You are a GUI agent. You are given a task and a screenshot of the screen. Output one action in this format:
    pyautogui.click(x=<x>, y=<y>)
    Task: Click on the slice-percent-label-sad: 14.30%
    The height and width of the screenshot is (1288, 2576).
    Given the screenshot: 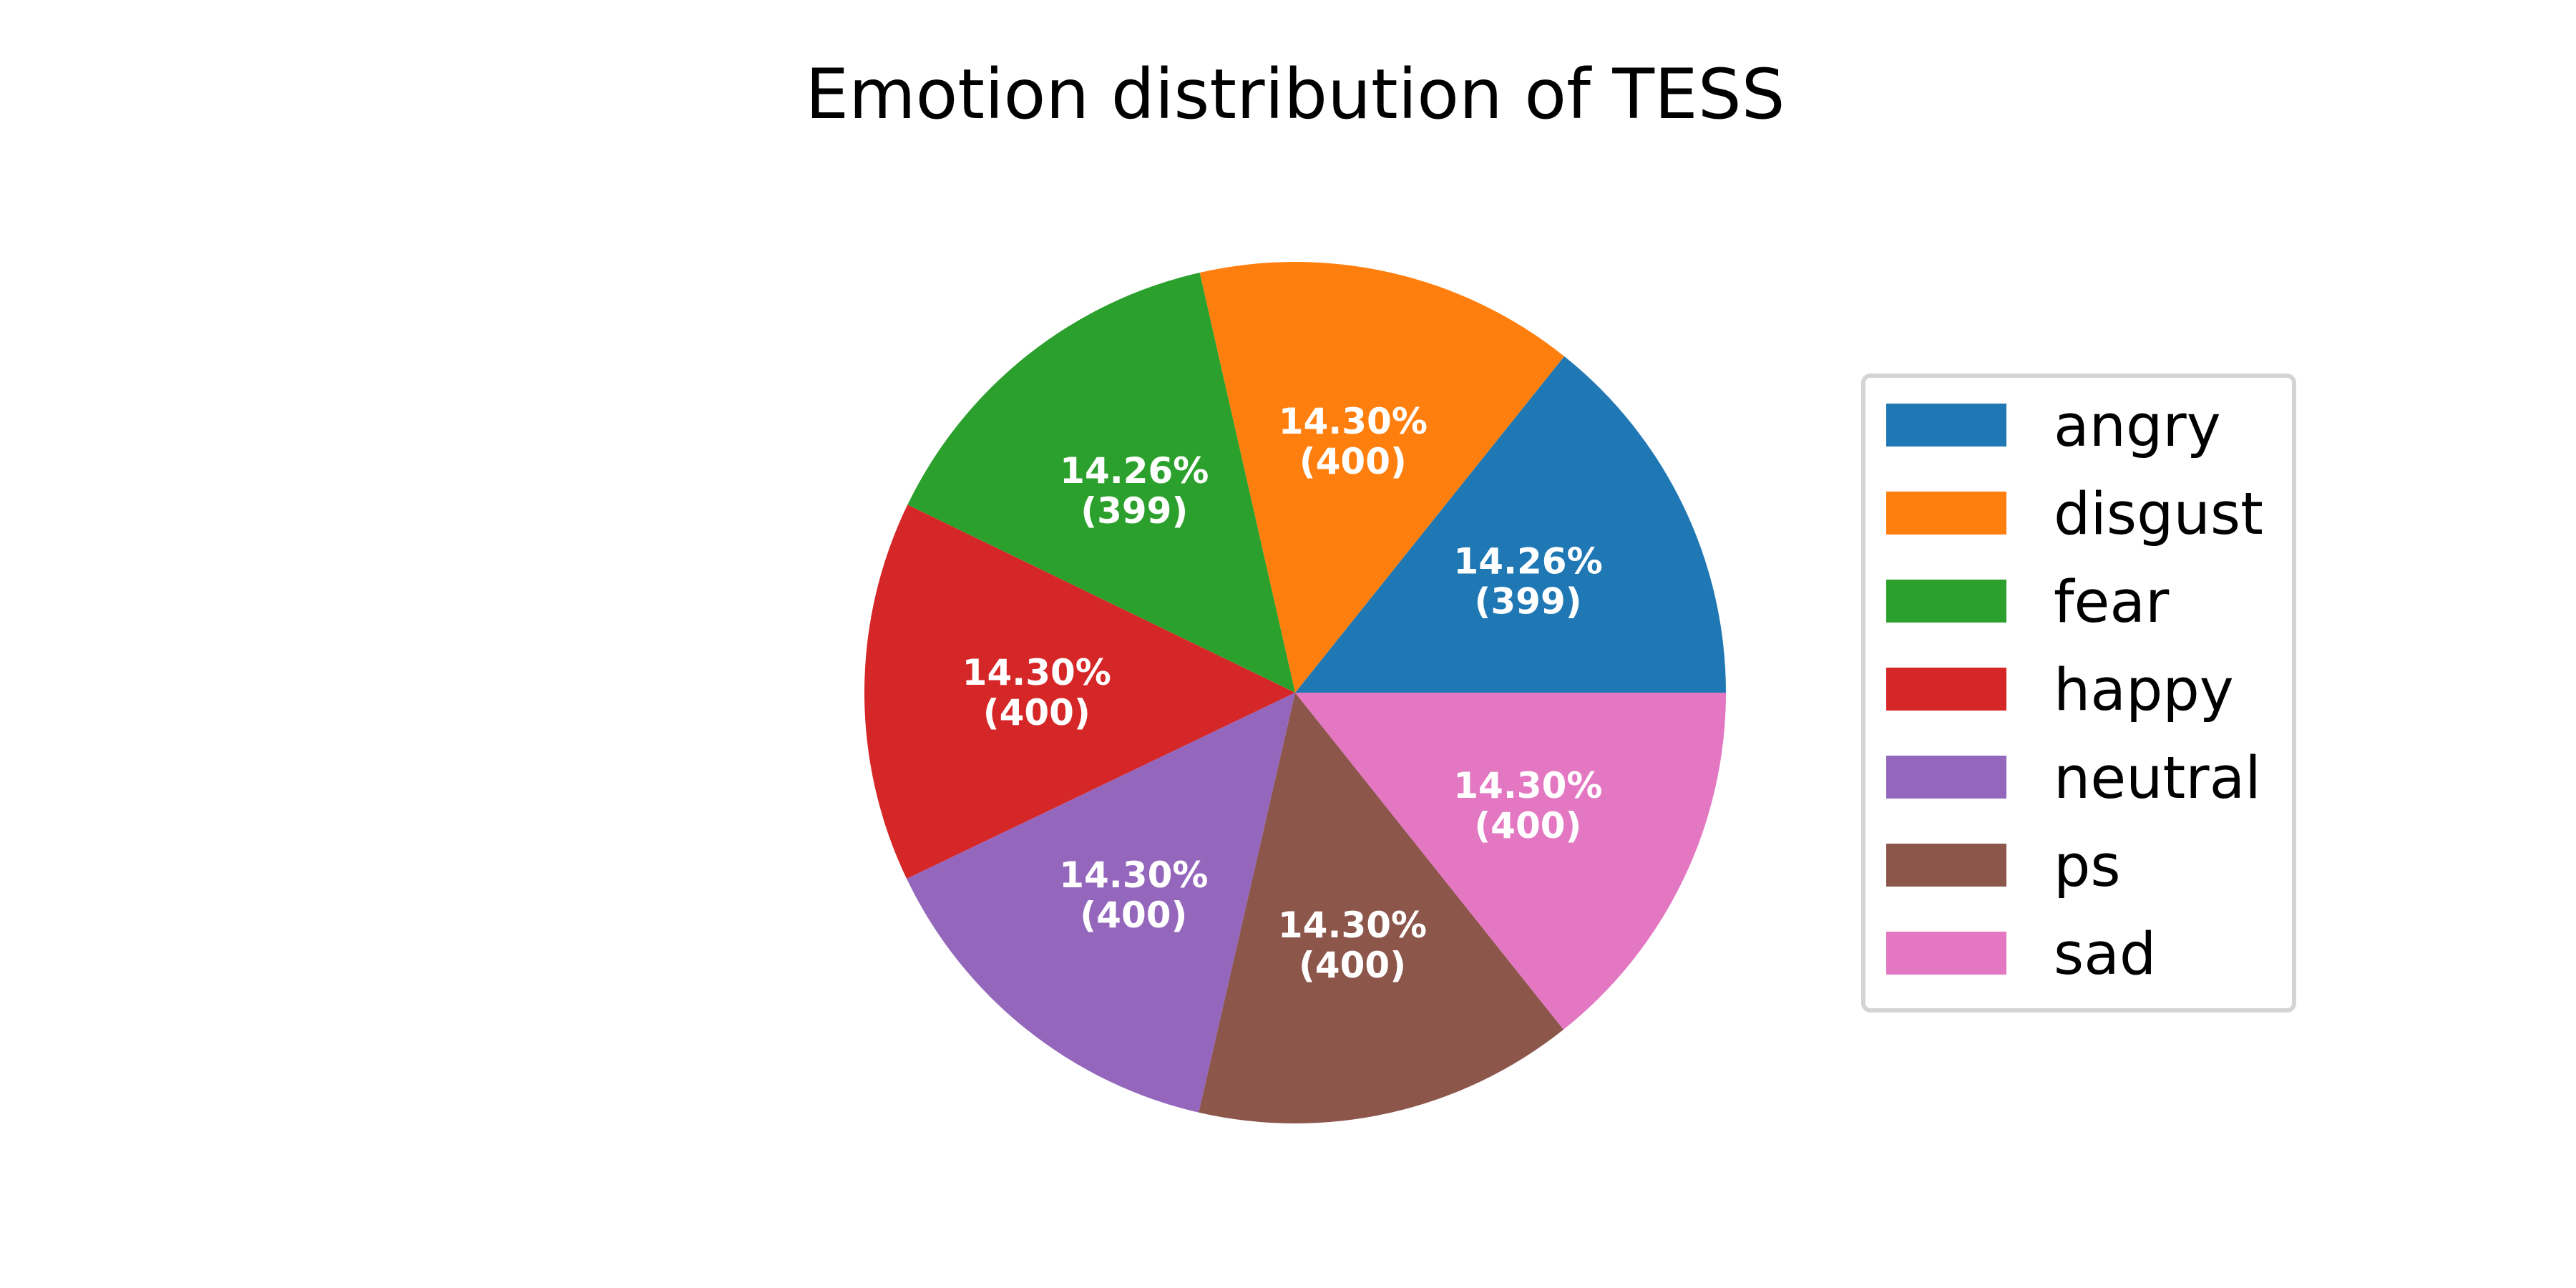 What is the action you would take?
    pyautogui.click(x=1527, y=785)
    